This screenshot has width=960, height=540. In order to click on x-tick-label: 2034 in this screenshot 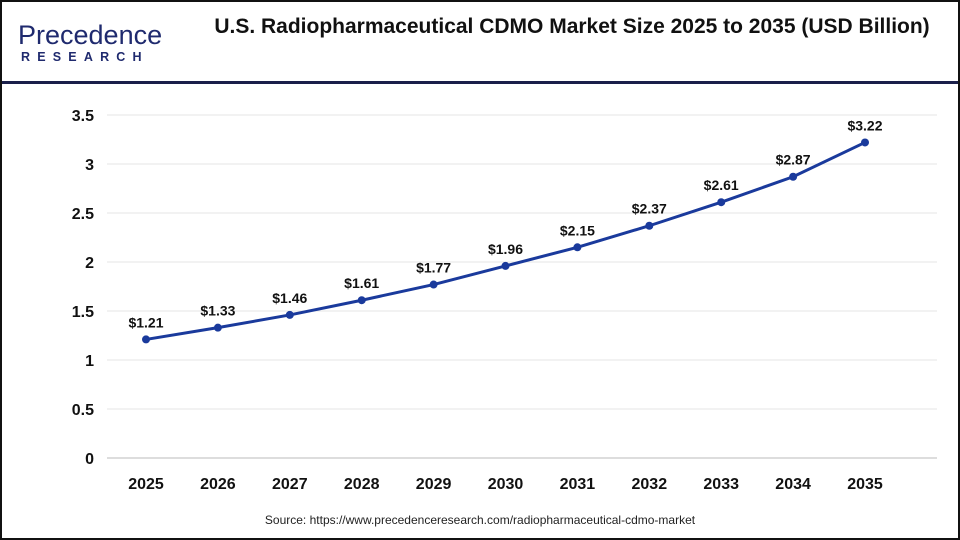, I will do `click(793, 484)`.